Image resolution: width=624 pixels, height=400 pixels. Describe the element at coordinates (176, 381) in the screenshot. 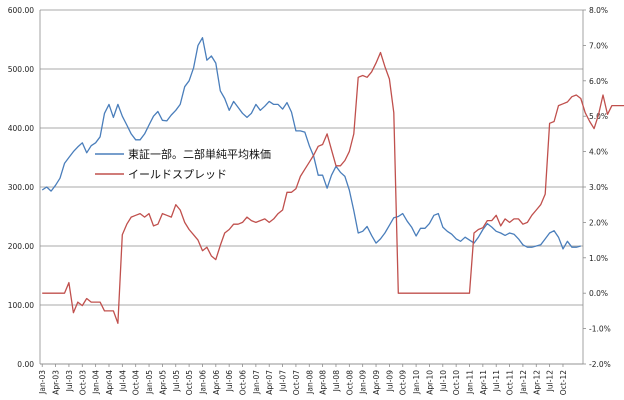

I see `x-tick-label: Jul-05` at that location.